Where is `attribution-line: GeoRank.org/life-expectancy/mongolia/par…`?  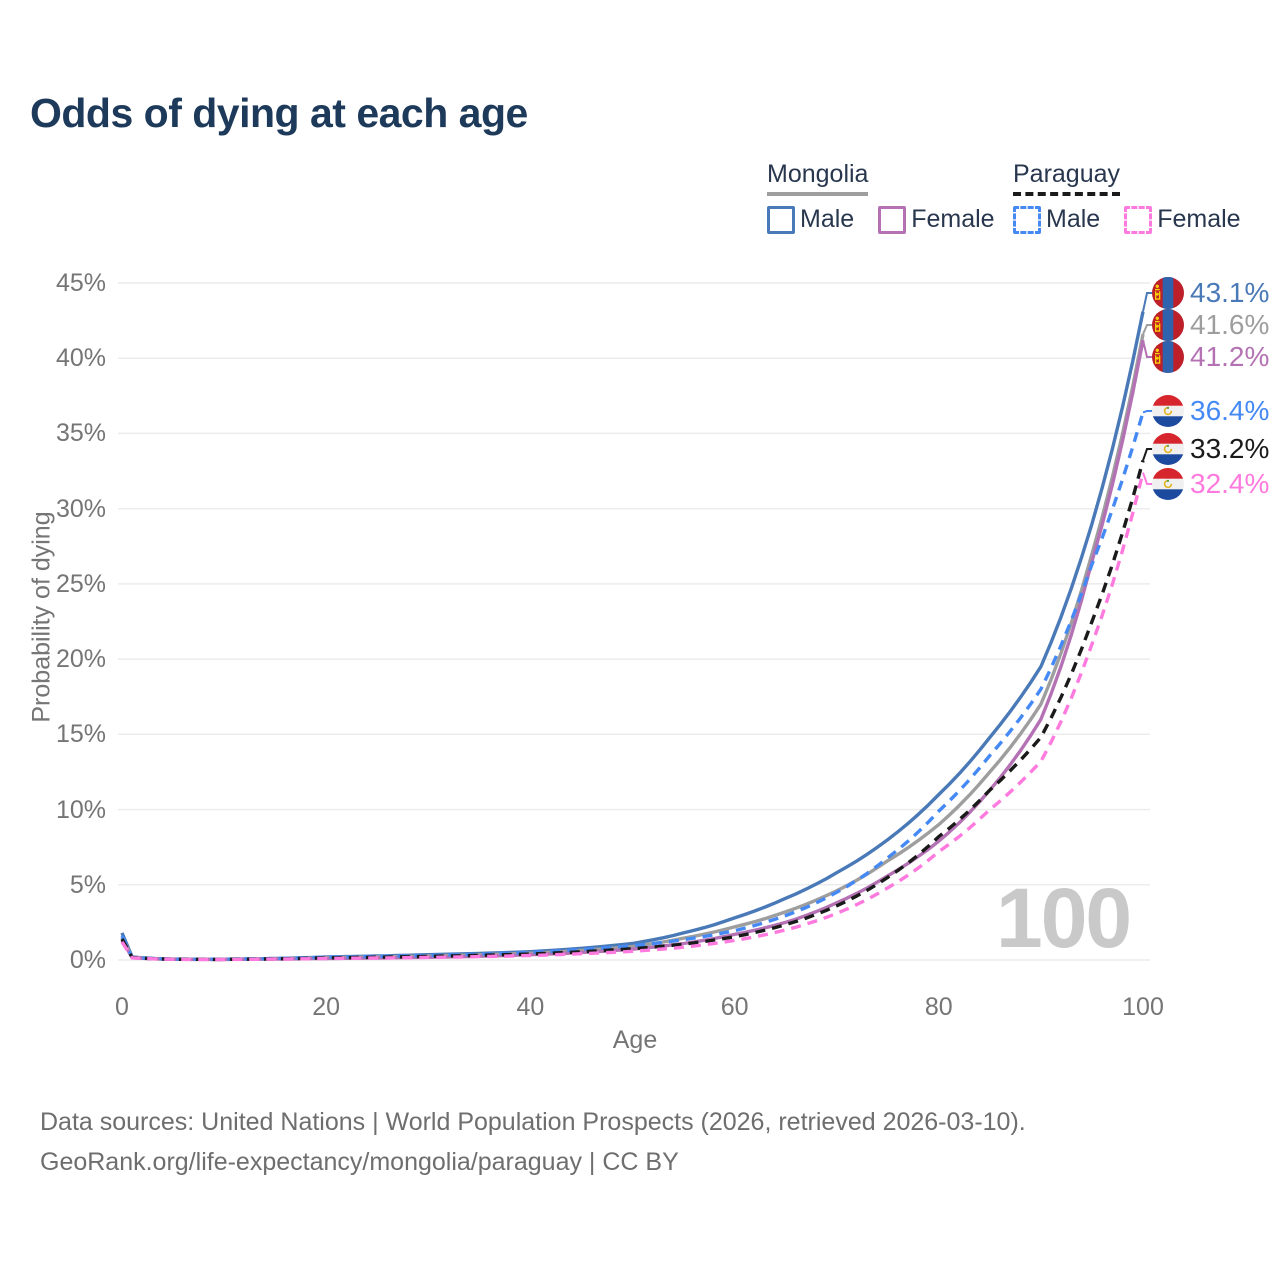 attribution-line: GeoRank.org/life-expectancy/mongolia/par… is located at coordinates (359, 1162).